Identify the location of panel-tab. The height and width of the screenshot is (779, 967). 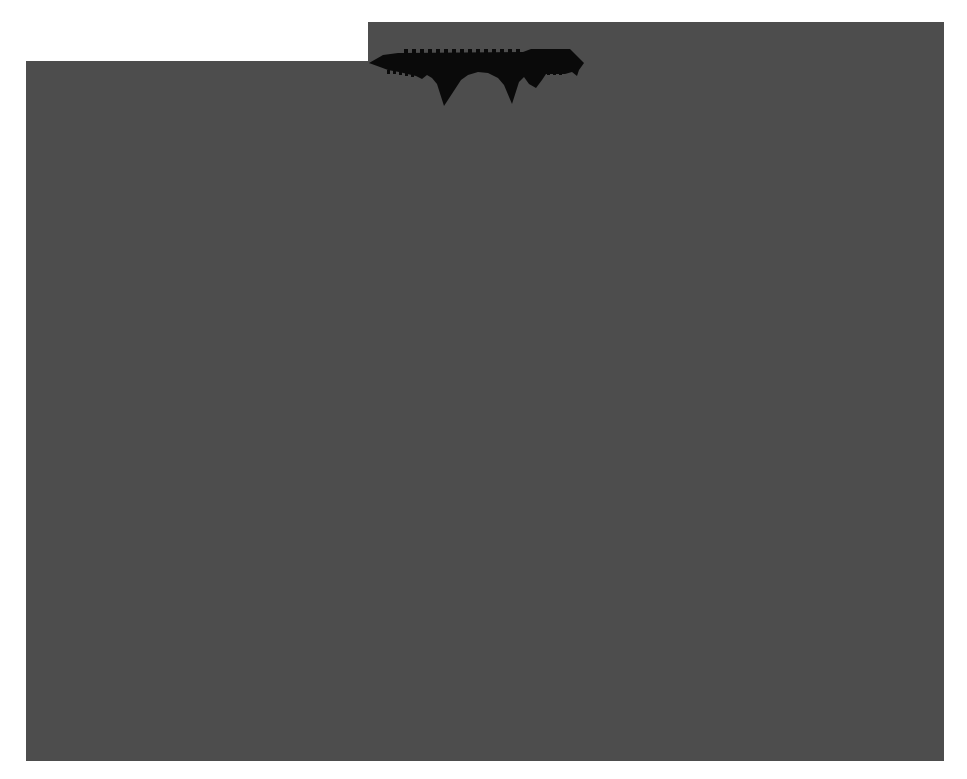
(656, 42).